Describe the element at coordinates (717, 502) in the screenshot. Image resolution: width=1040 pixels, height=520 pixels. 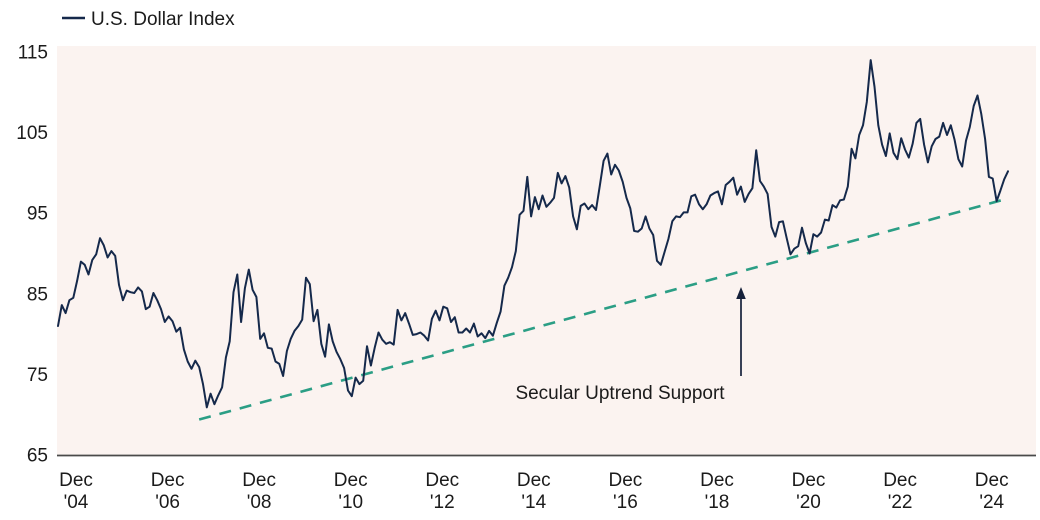
I see `x-tick-label: '18` at that location.